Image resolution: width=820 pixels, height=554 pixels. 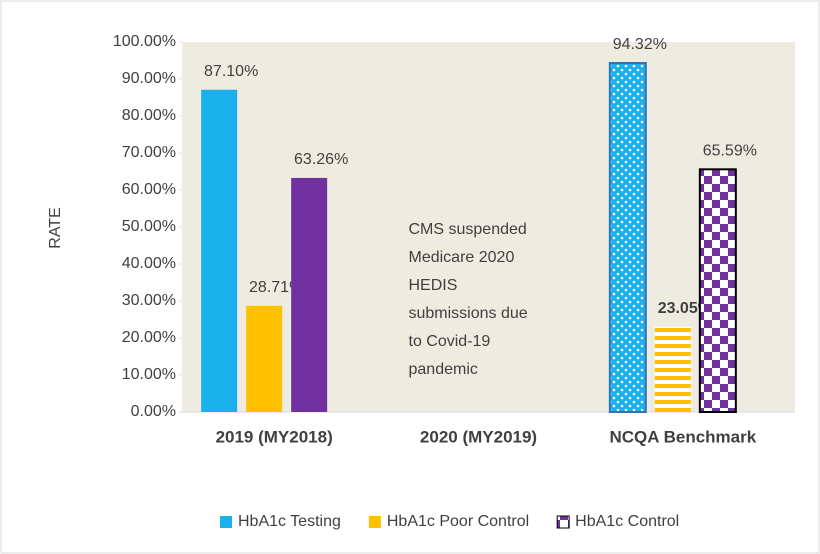 I want to click on annotation: HEDIS, so click(x=433, y=285).